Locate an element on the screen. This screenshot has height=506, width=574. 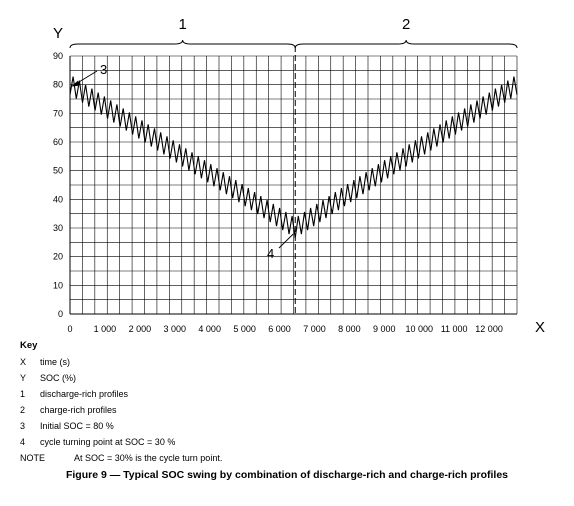
key-item-text: SOC (%) is located at coordinates (58, 378).